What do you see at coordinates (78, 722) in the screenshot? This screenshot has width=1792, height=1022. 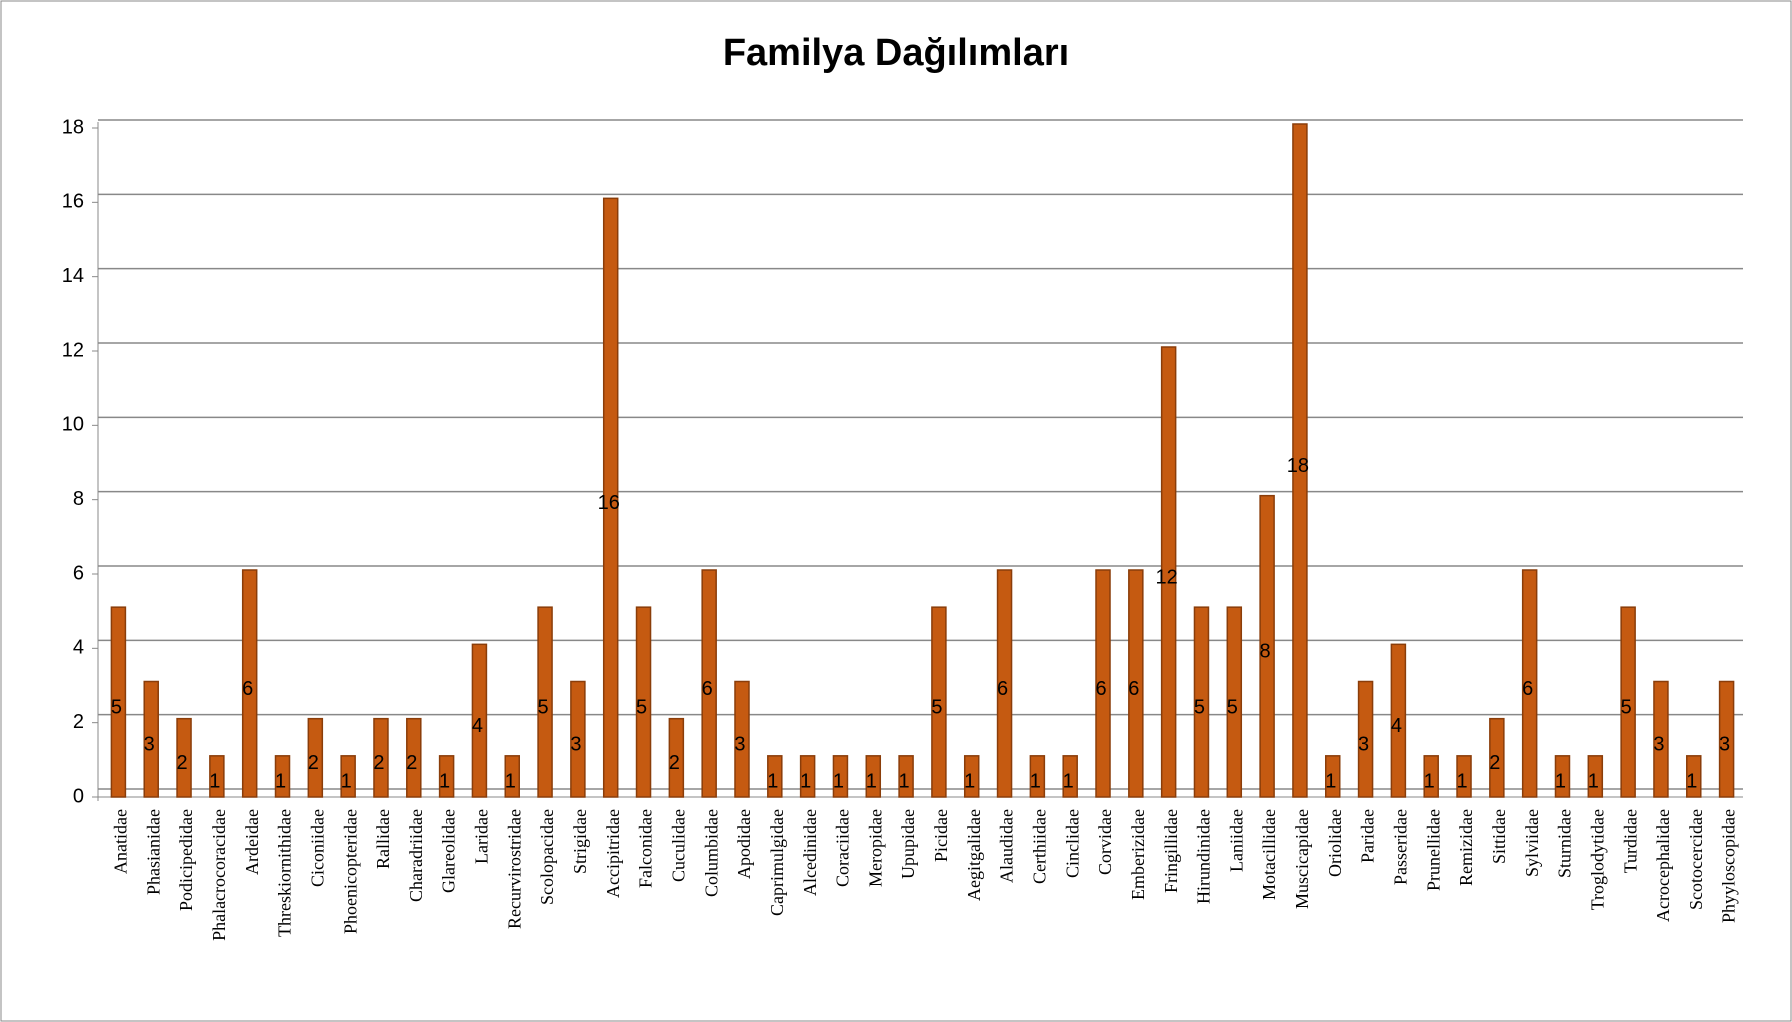 I see `y-tick-label: 2` at bounding box center [78, 722].